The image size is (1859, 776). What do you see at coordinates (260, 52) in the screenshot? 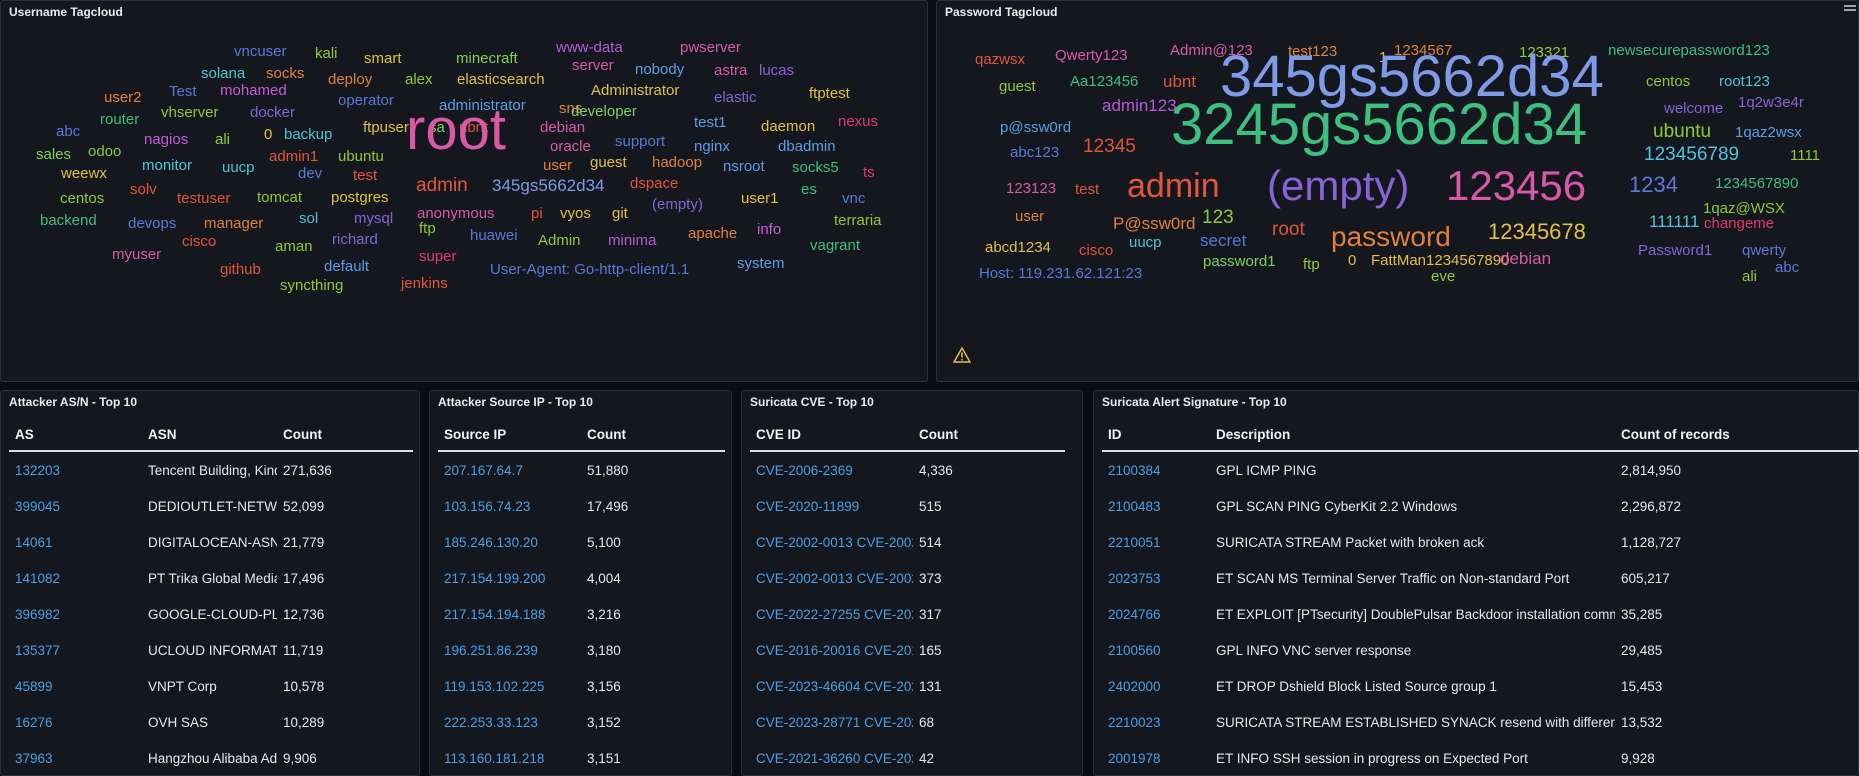
I see `tag-word: vncuser` at bounding box center [260, 52].